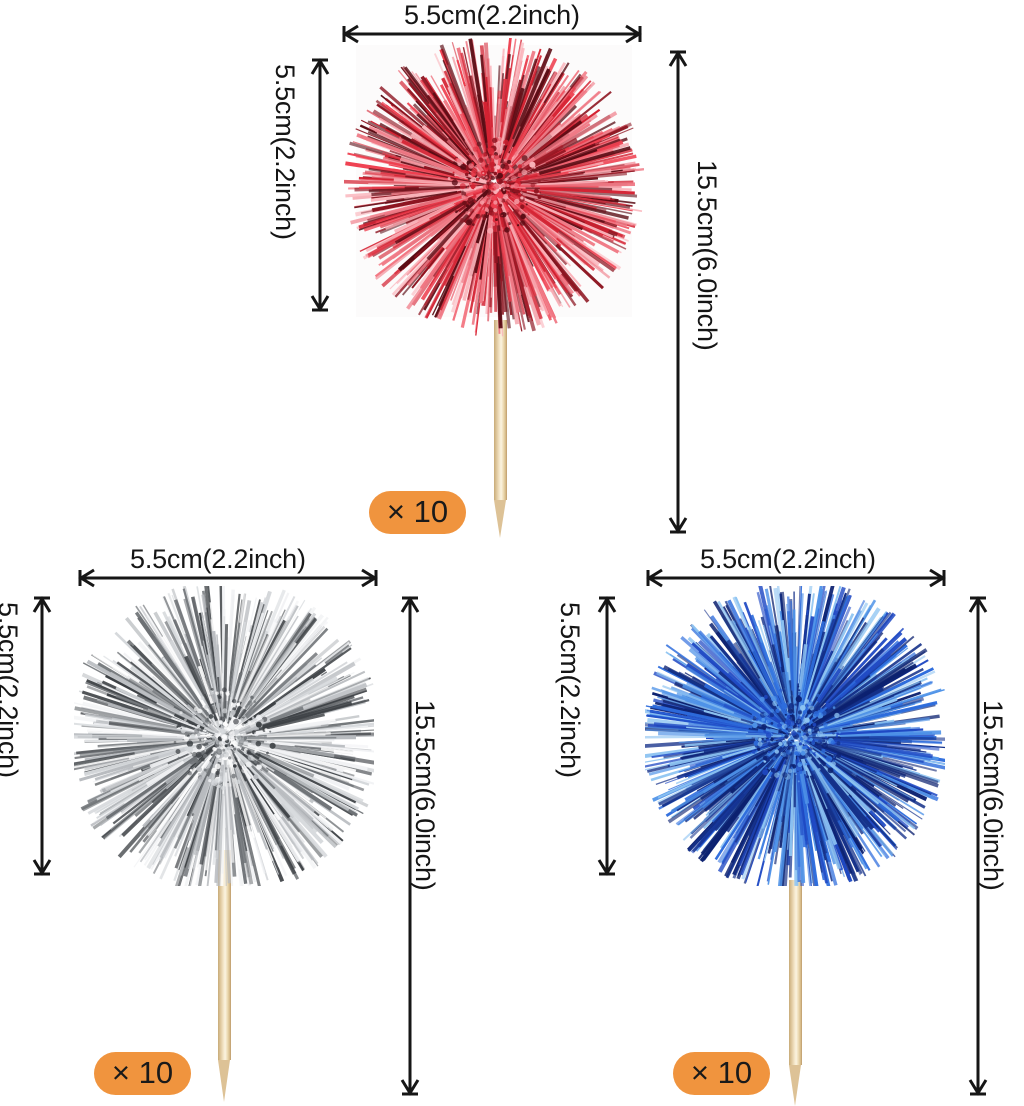 The image size is (1024, 1106). What do you see at coordinates (492, 15) in the screenshot?
I see `red-width-label: 5.5cm(2.2inch)` at bounding box center [492, 15].